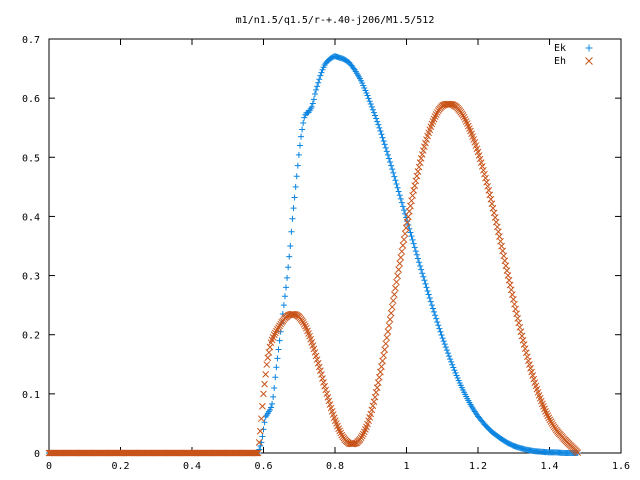  I want to click on y-tick-label: 0.3, so click(31, 277).